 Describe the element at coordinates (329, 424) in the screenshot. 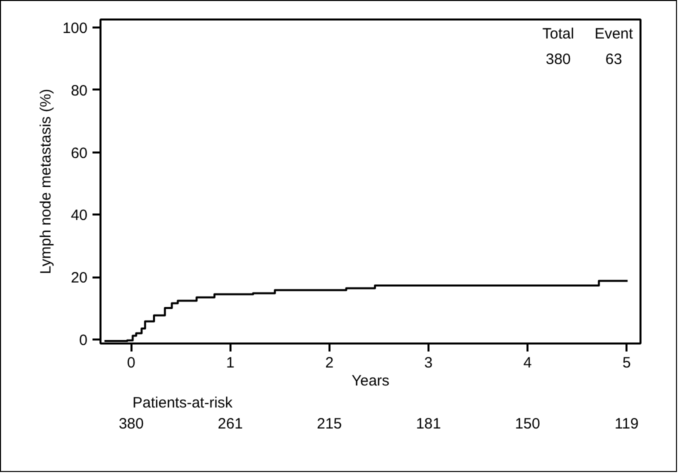

I see `text: 215` at that location.